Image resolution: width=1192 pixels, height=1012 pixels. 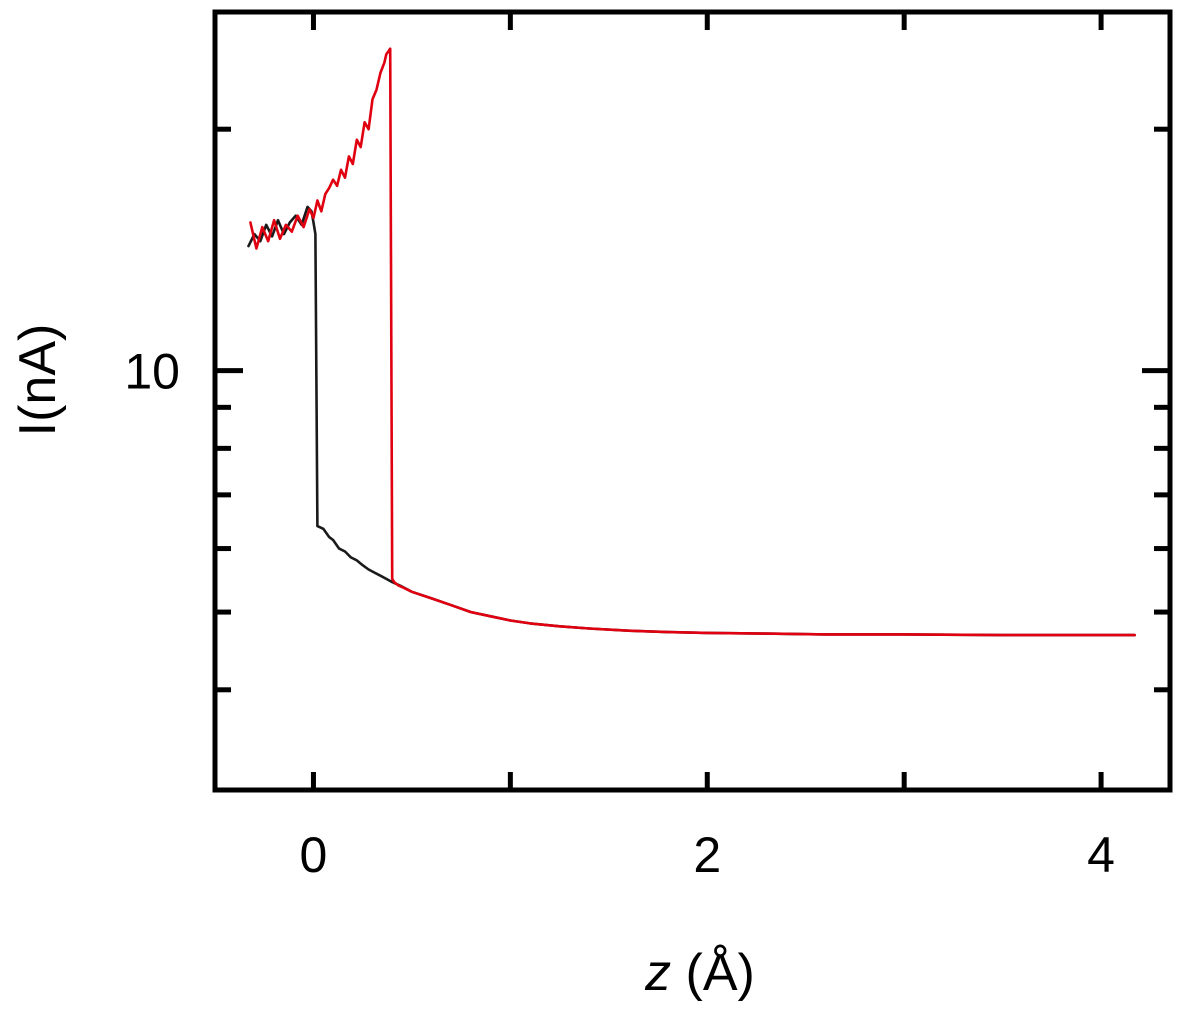 I want to click on x-axis-unit: (Å), so click(x=713, y=973).